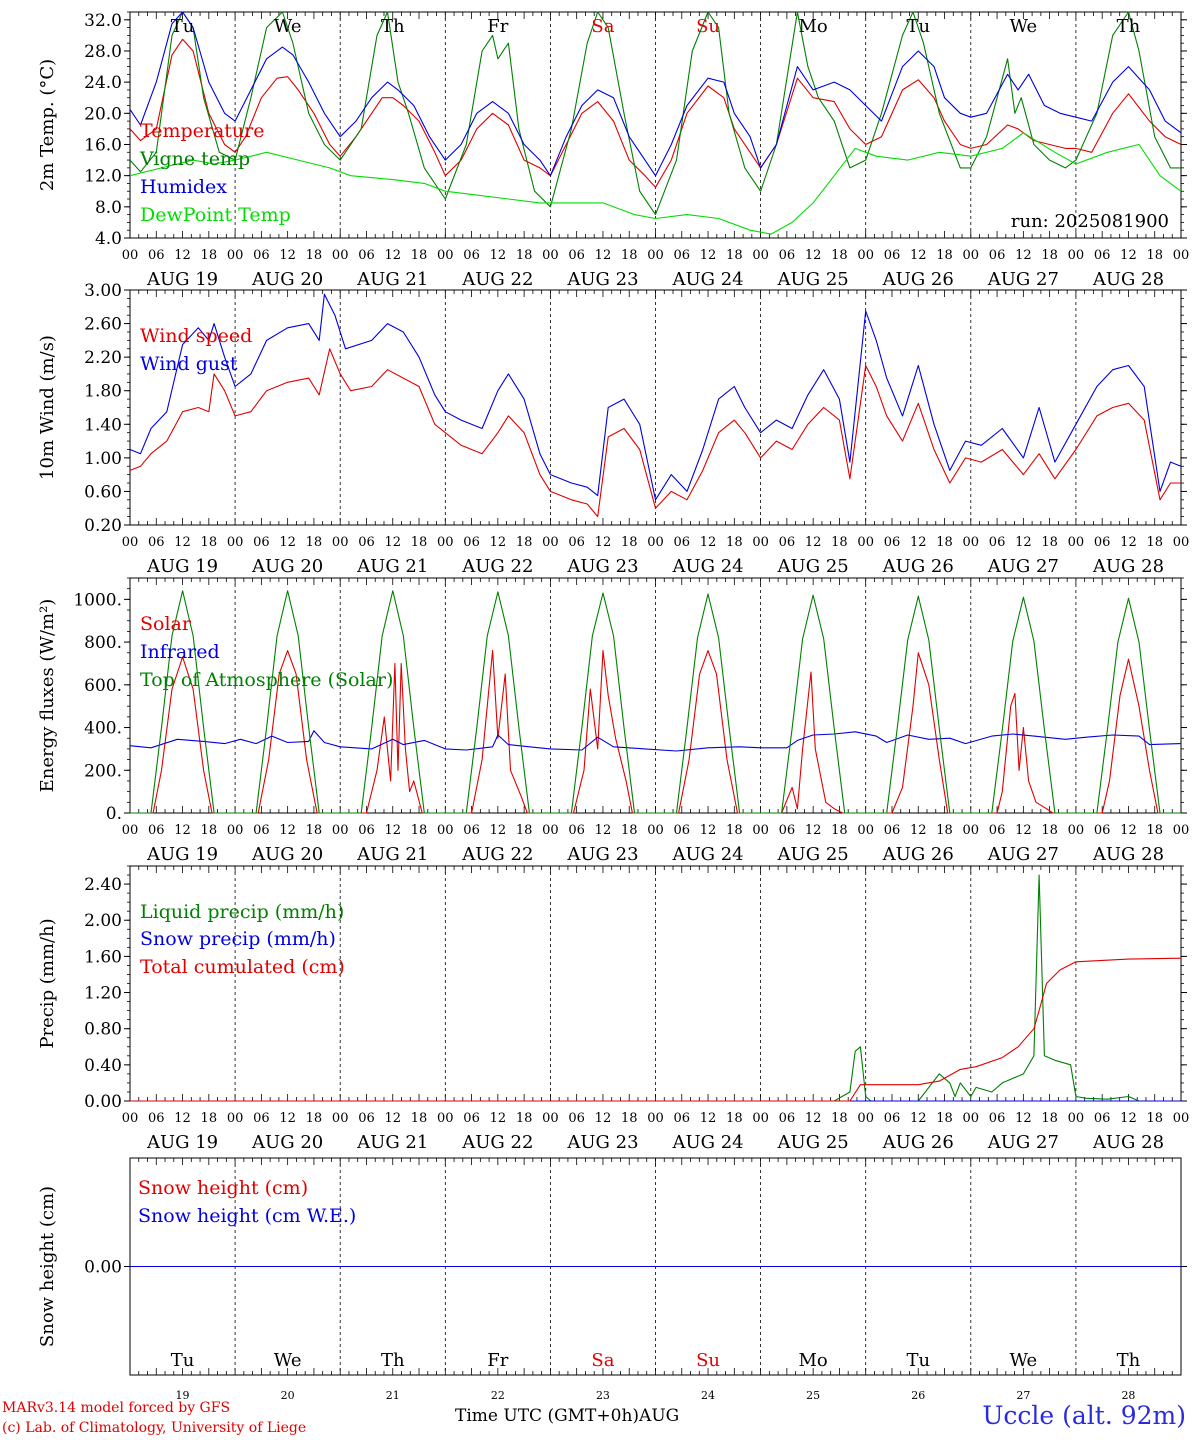  What do you see at coordinates (103, 643) in the screenshot?
I see `y-tick-label: 800.` at bounding box center [103, 643].